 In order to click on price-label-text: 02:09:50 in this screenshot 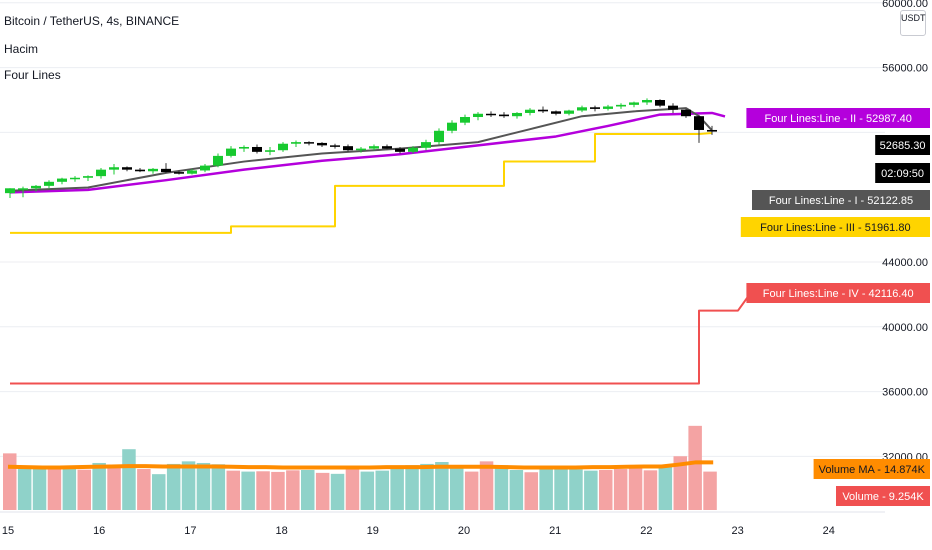, I will do `click(902, 174)`.